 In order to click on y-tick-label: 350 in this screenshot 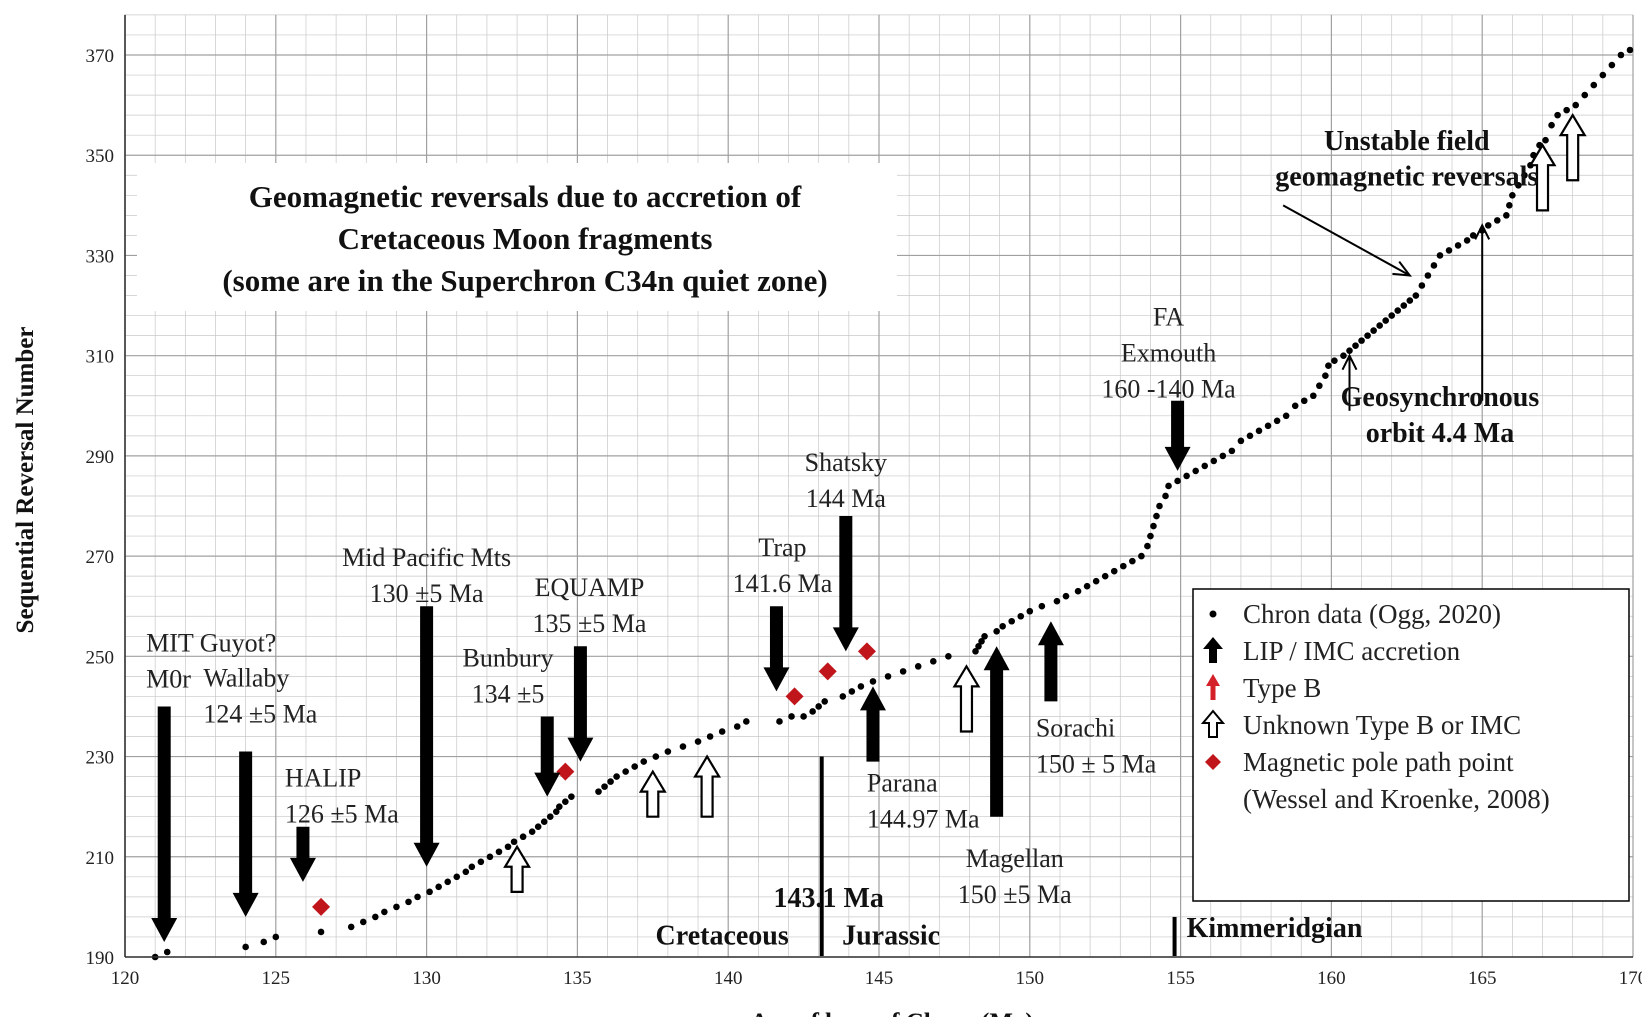, I will do `click(100, 156)`.